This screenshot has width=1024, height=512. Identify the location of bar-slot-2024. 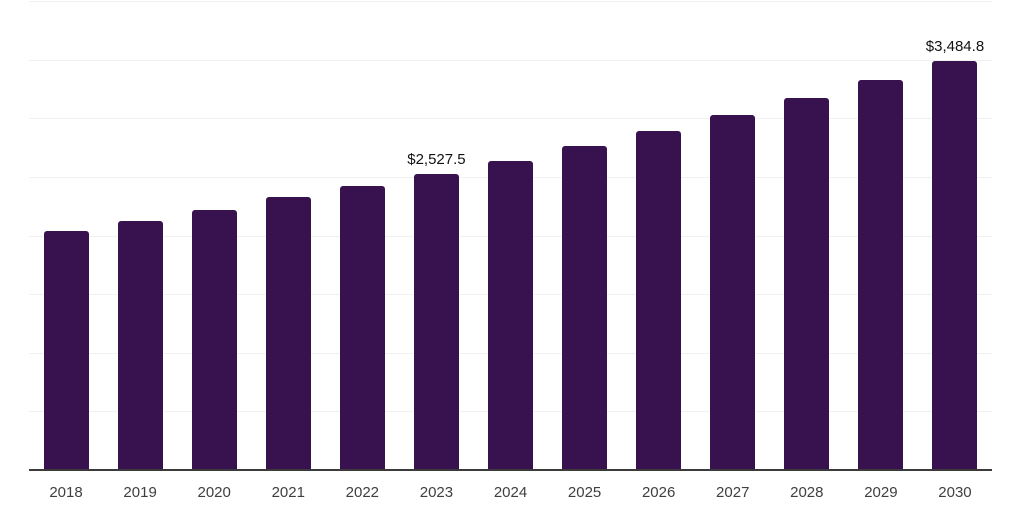
(510, 235).